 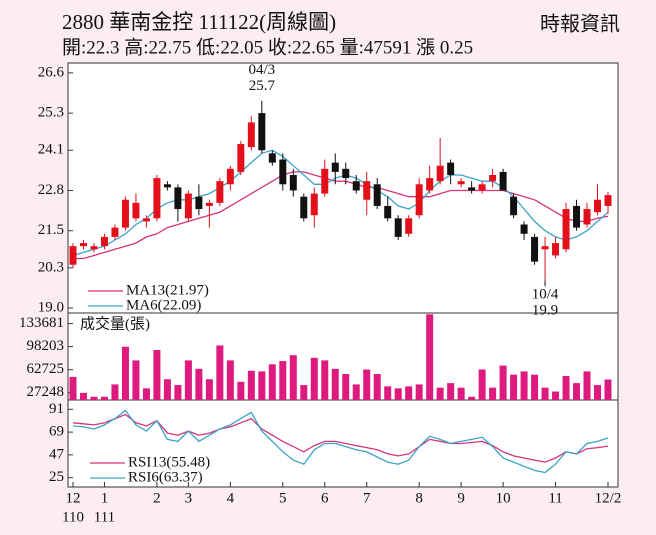 What do you see at coordinates (419, 498) in the screenshot?
I see `x-tick-label: 8` at bounding box center [419, 498].